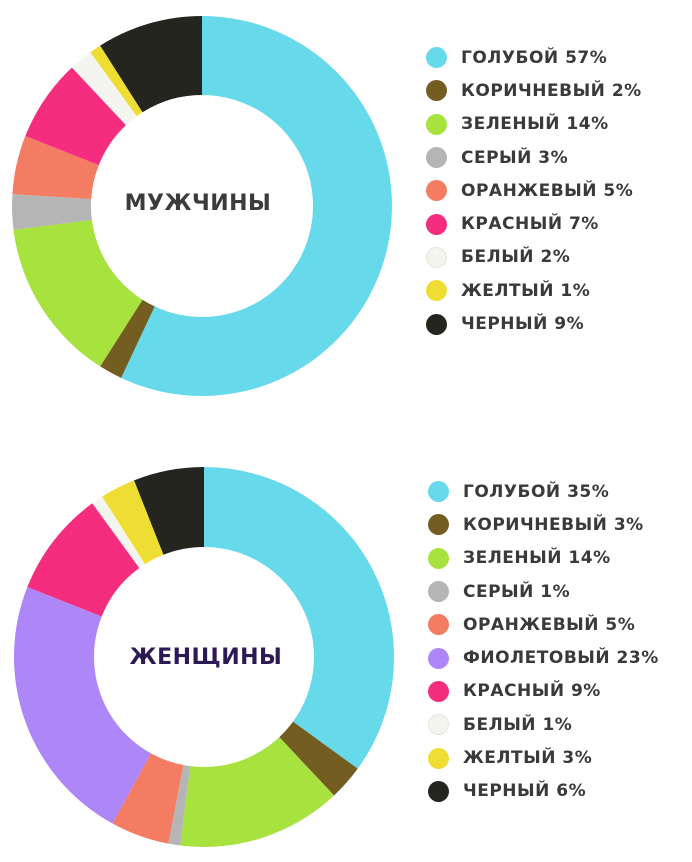  I want to click on women-legend-item: ГОЛУБОЙ 35%, so click(543, 491).